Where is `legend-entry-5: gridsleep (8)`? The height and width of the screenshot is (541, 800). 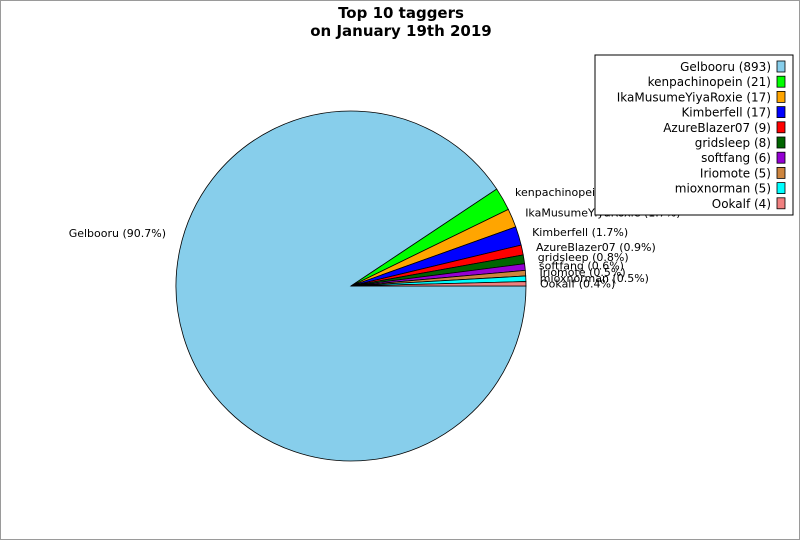
legend-entry-5: gridsleep (8) is located at coordinates (733, 143).